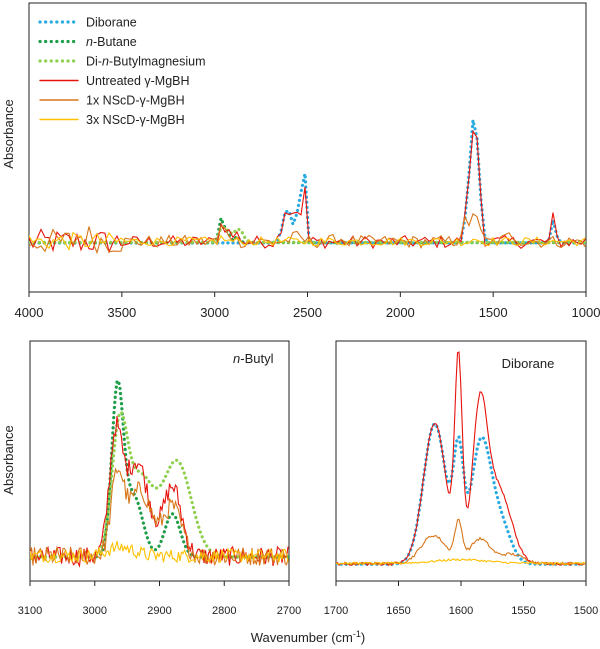  Describe the element at coordinates (398, 611) in the screenshot. I see `x-tick-label: 1650` at that location.